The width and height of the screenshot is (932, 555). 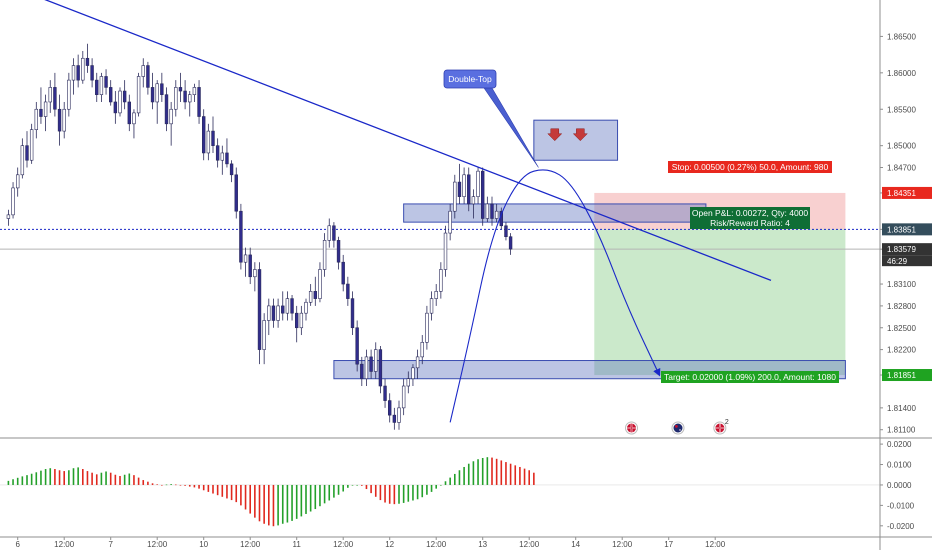 I want to click on double-top-callout, so click(x=470, y=79).